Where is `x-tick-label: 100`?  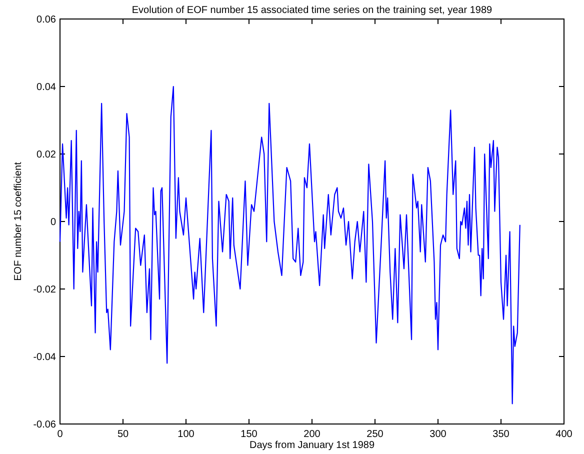 x-tick-label: 100 is located at coordinates (186, 434).